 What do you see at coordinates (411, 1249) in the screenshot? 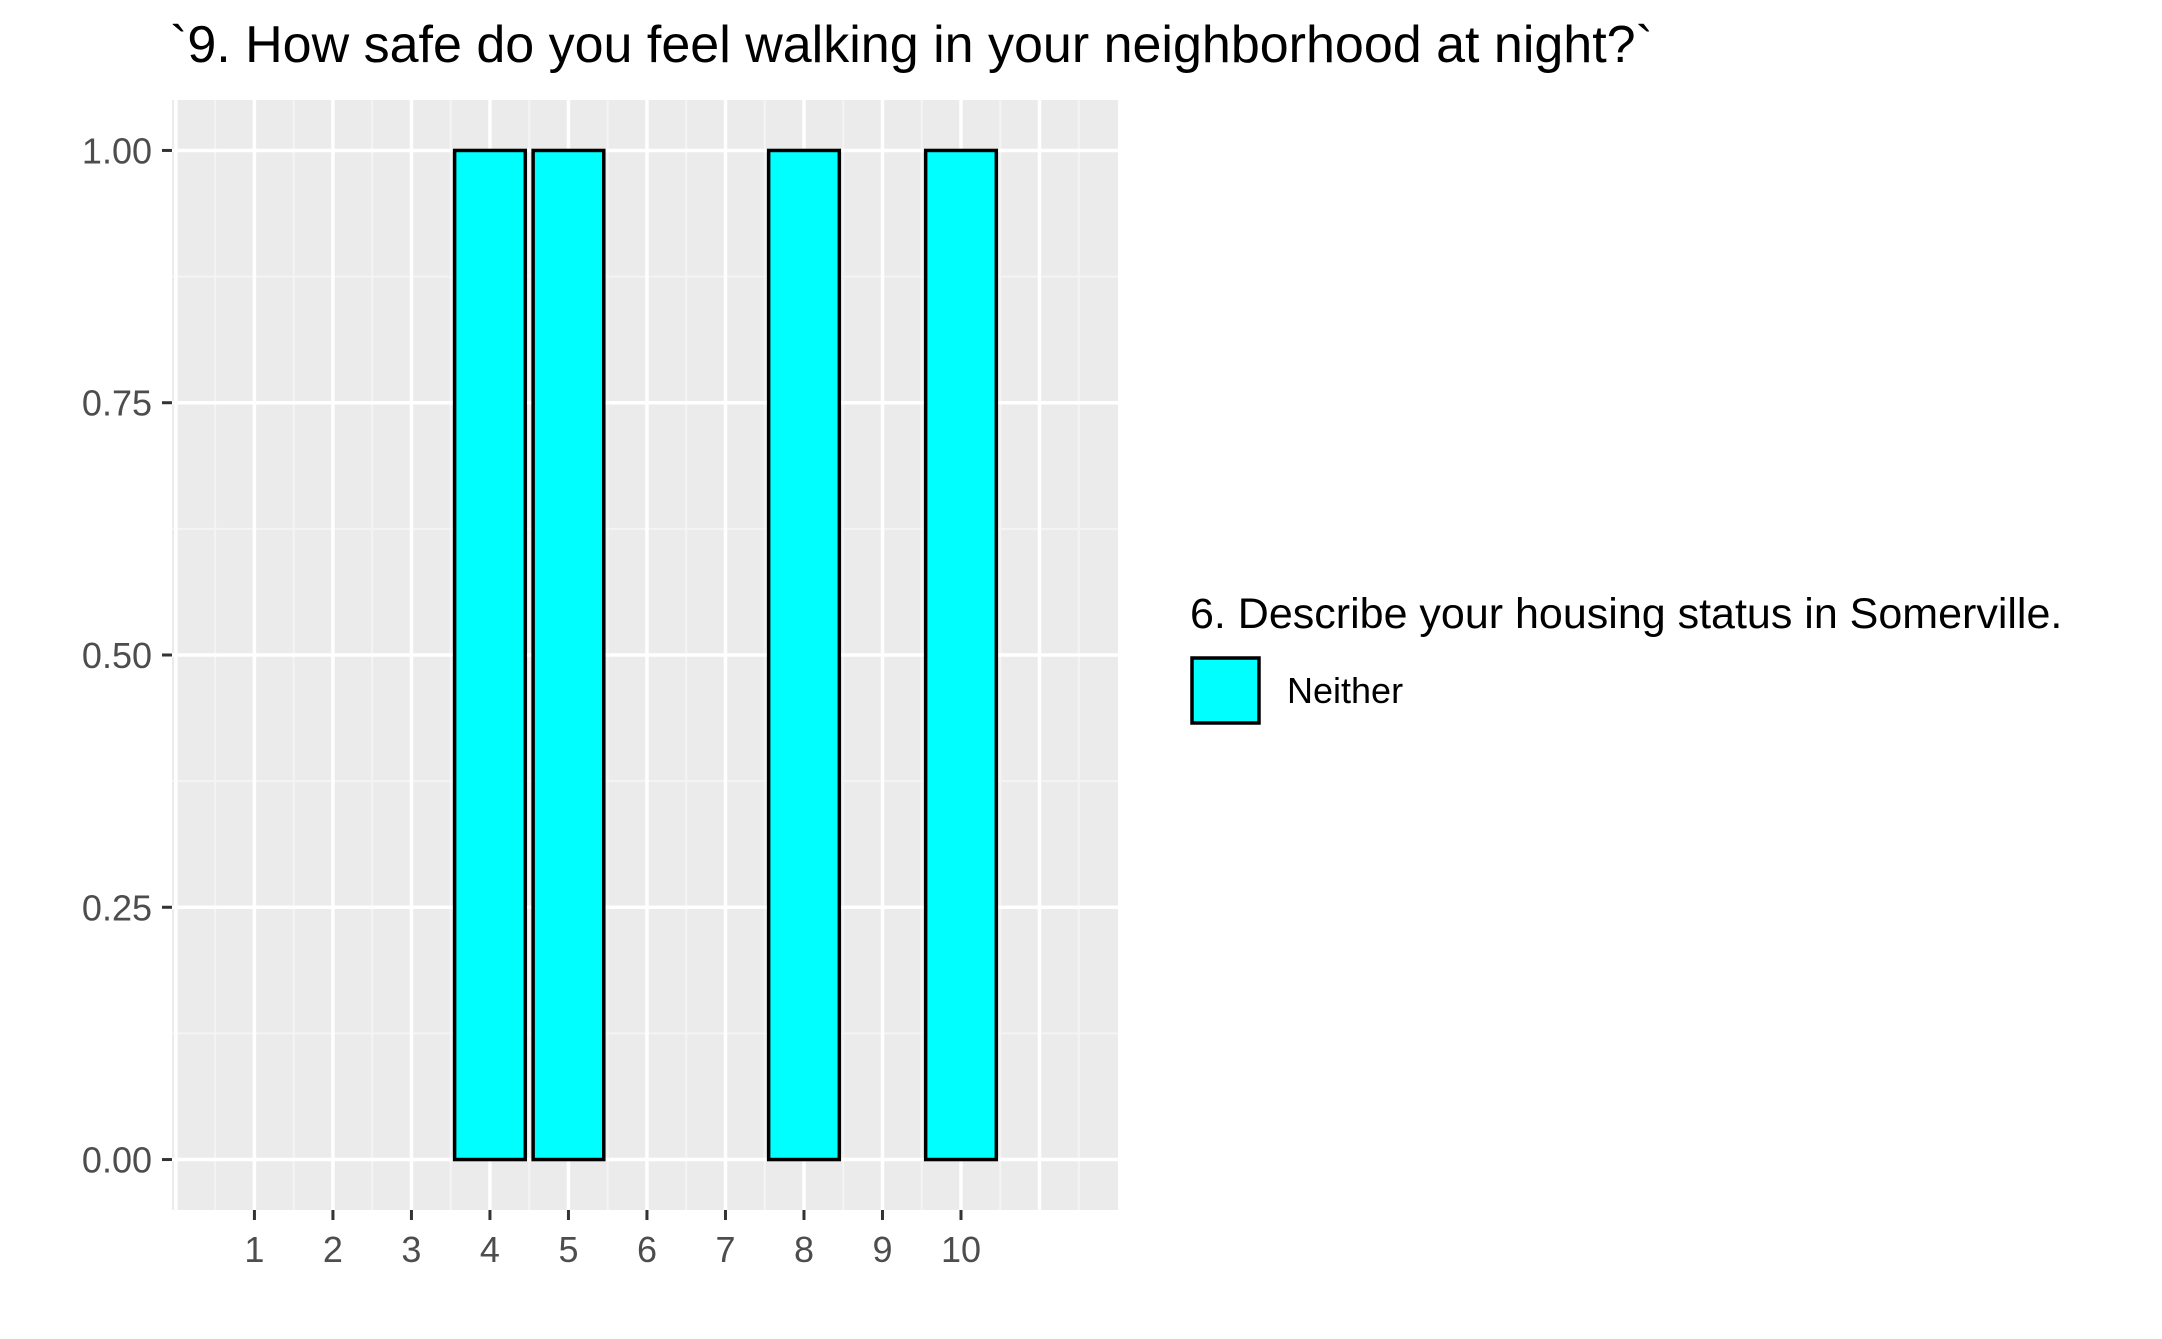
I see `x-tick-label: 3` at bounding box center [411, 1249].